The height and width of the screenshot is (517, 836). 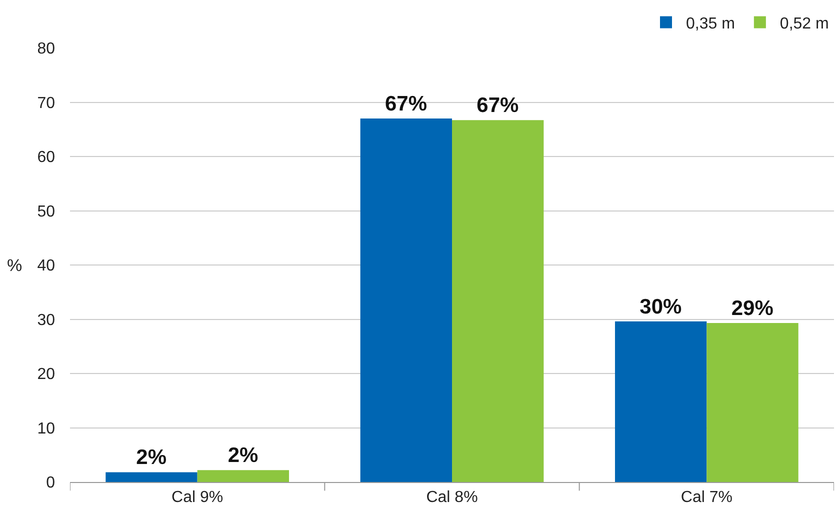 What do you see at coordinates (198, 497) in the screenshot?
I see `x-tick-label: Cal 9%` at bounding box center [198, 497].